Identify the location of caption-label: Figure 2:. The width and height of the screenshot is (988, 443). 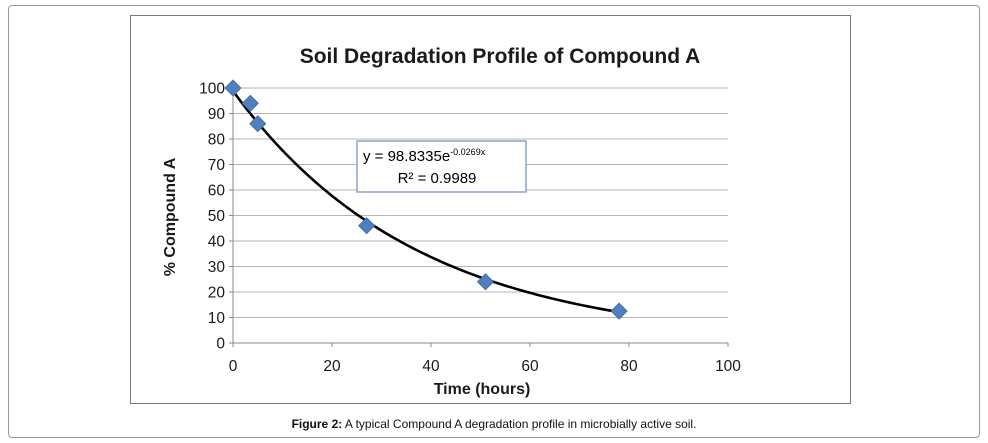
(317, 424).